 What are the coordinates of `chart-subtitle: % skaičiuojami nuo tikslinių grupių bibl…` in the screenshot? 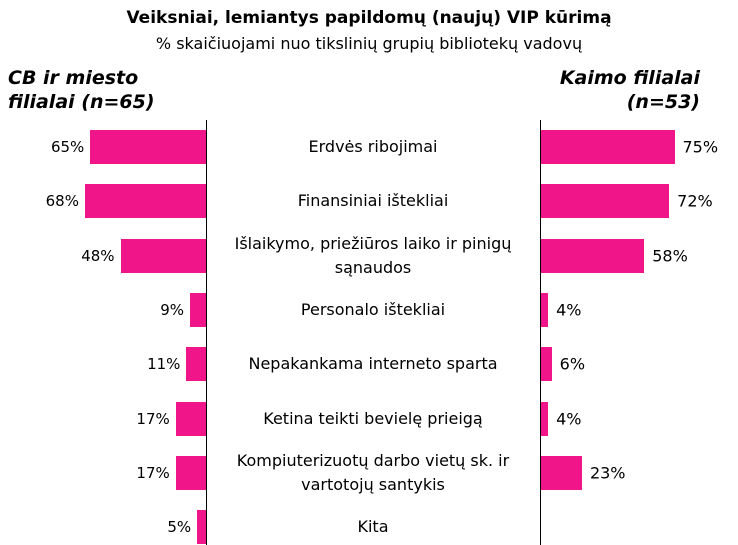 It's located at (369, 43).